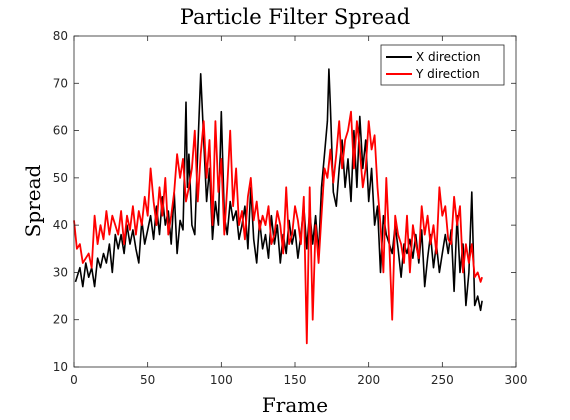 This screenshot has height=420, width=570. Describe the element at coordinates (368, 380) in the screenshot. I see `x-tick-label: 200` at that location.